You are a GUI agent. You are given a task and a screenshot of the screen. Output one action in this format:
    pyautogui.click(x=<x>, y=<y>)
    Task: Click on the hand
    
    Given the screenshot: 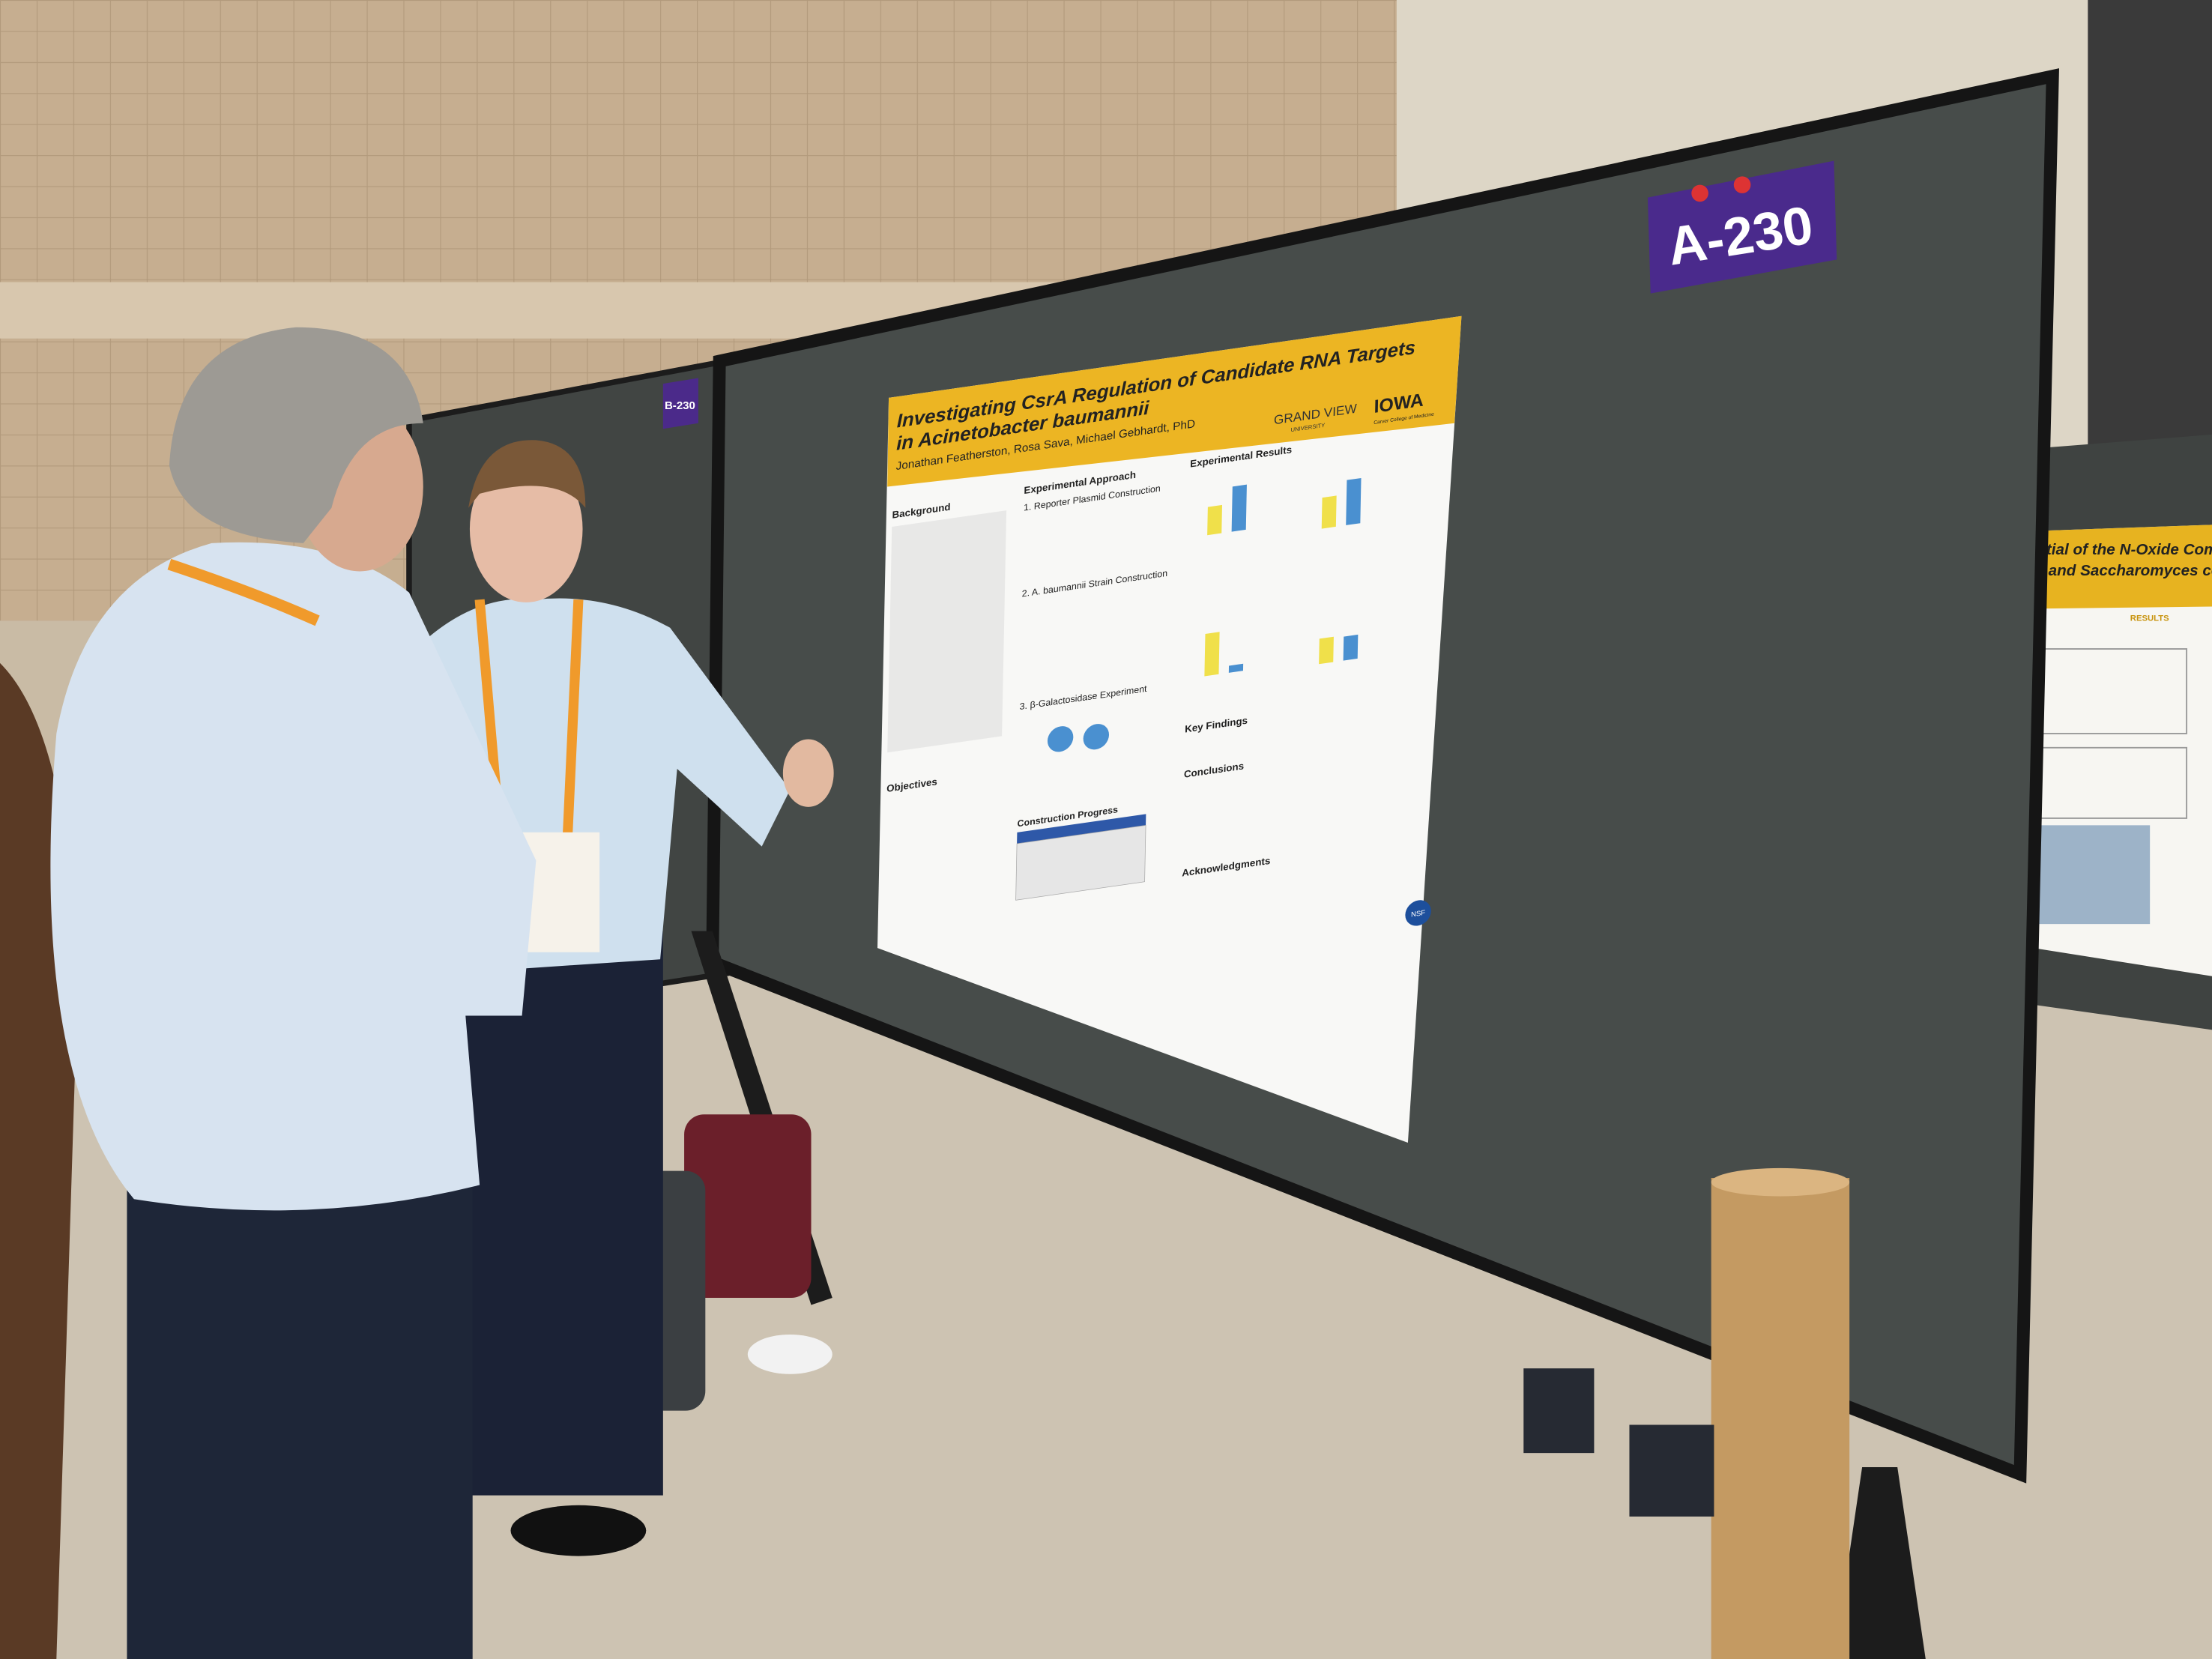 What is the action you would take?
    pyautogui.click(x=808, y=773)
    